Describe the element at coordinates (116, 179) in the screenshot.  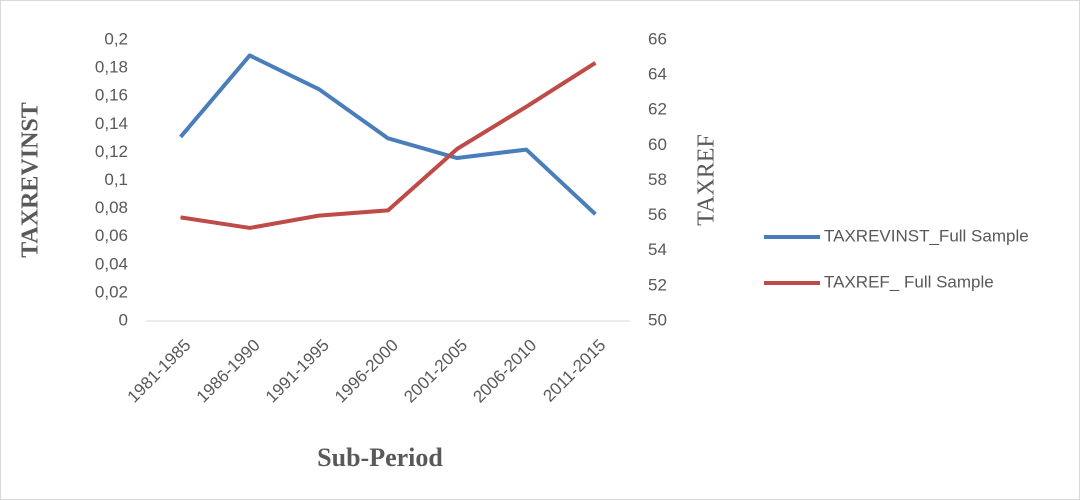
I see `y-tick-label: 0,1` at that location.